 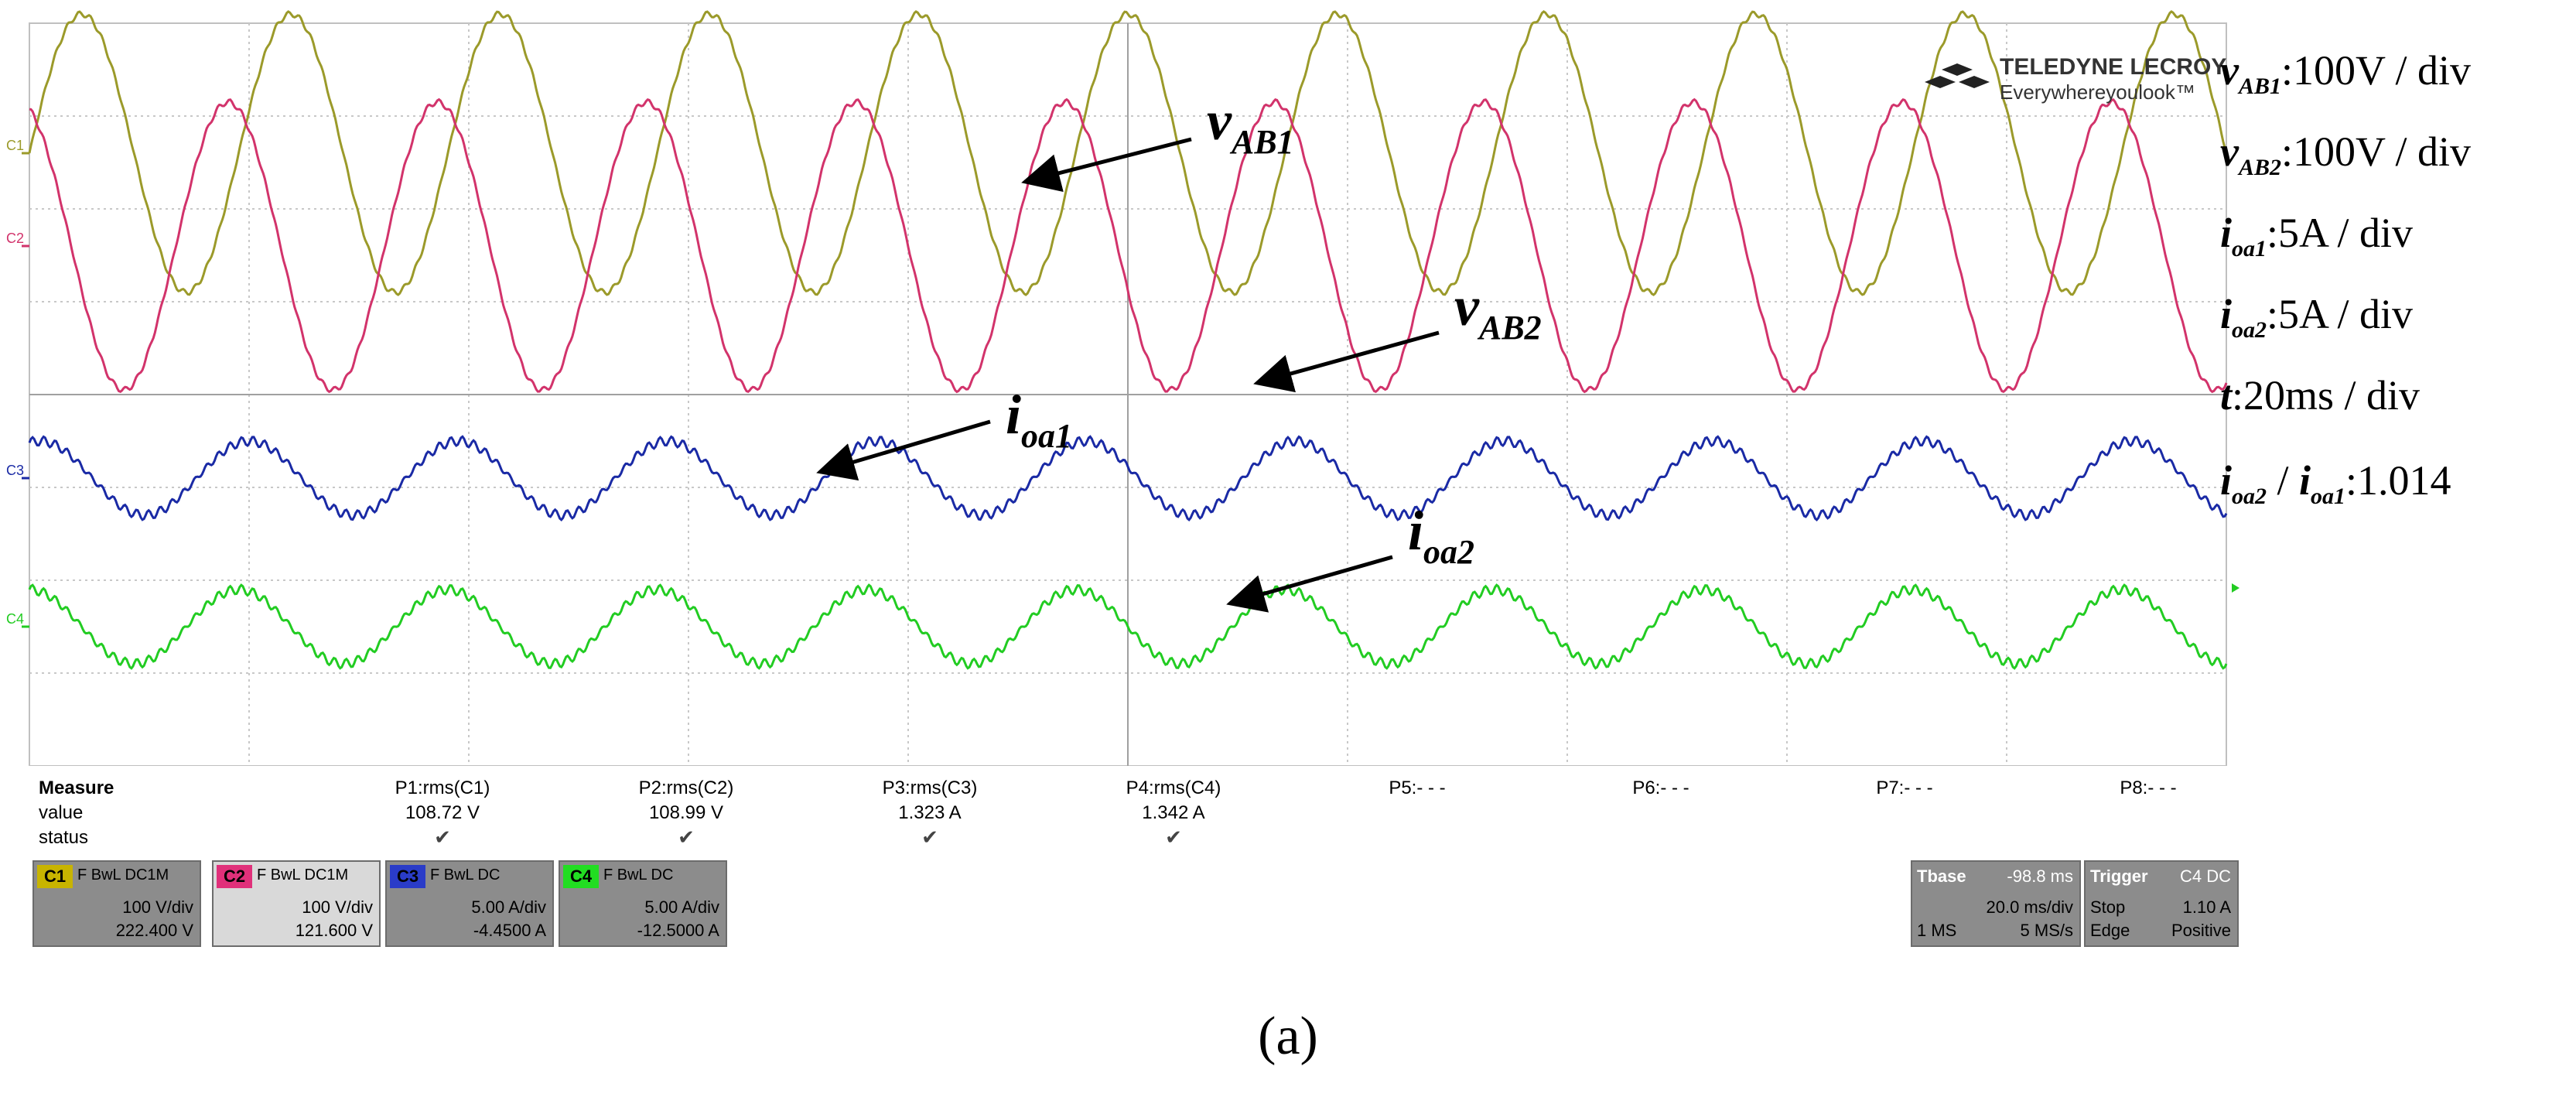 I want to click on trace-label-C4: C4, so click(x=15, y=619).